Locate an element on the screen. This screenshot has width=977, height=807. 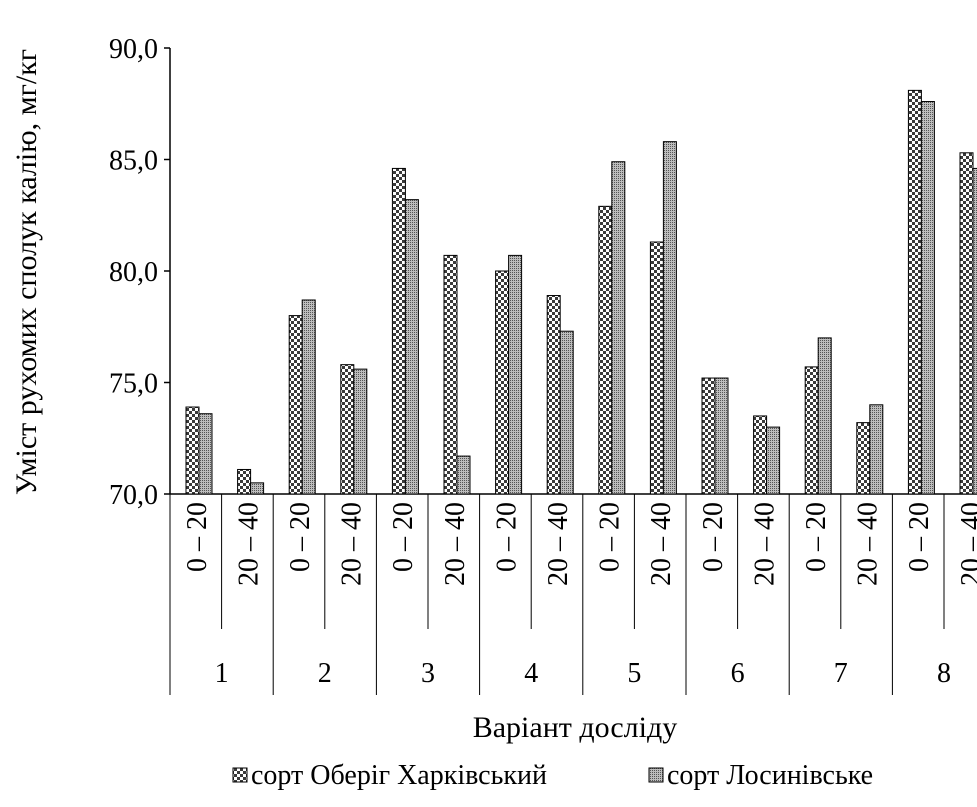
y-tick-label: 75,0 is located at coordinates (133, 384).